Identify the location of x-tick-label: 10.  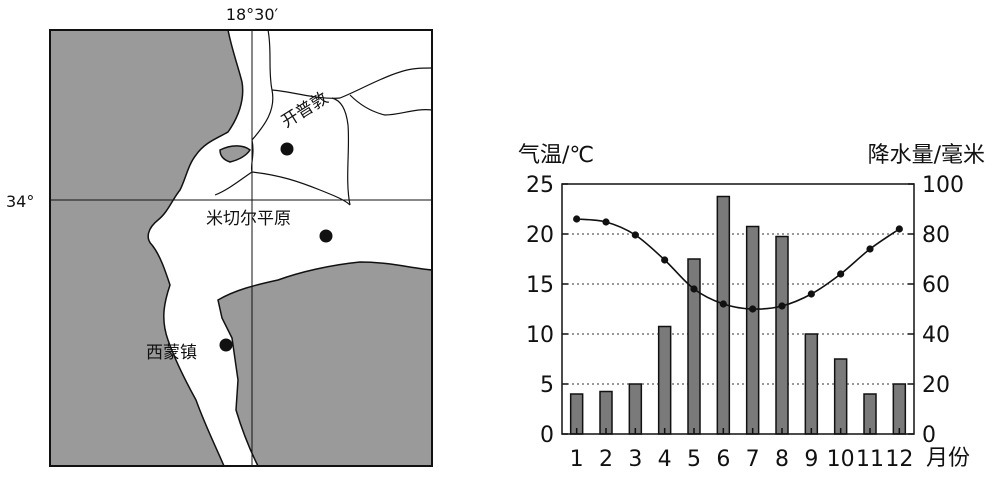
(841, 459).